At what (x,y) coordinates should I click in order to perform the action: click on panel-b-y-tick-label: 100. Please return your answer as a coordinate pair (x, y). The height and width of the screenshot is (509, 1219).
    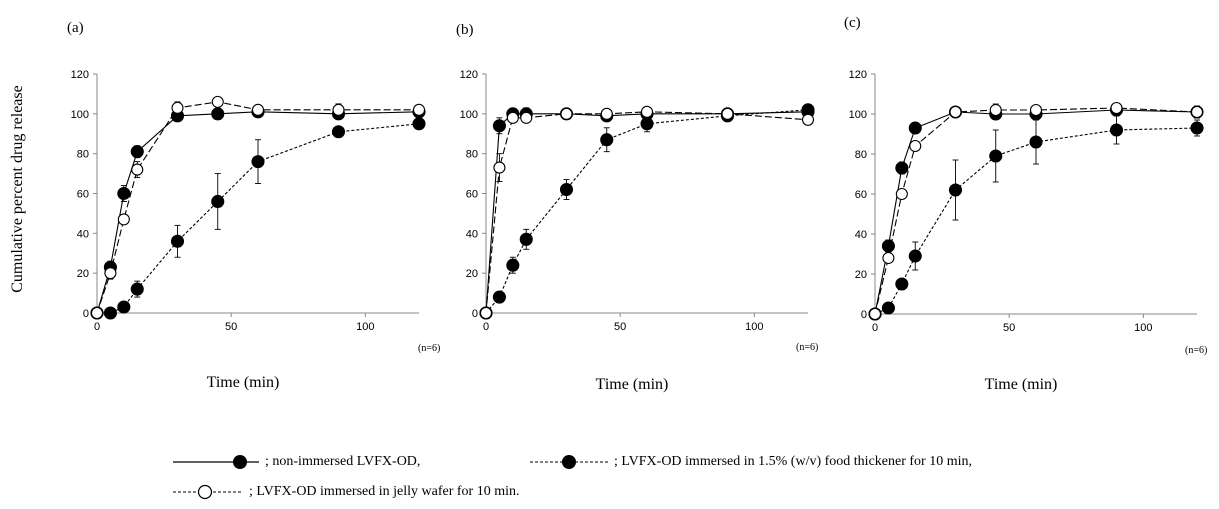
    Looking at the image, I should click on (469, 115).